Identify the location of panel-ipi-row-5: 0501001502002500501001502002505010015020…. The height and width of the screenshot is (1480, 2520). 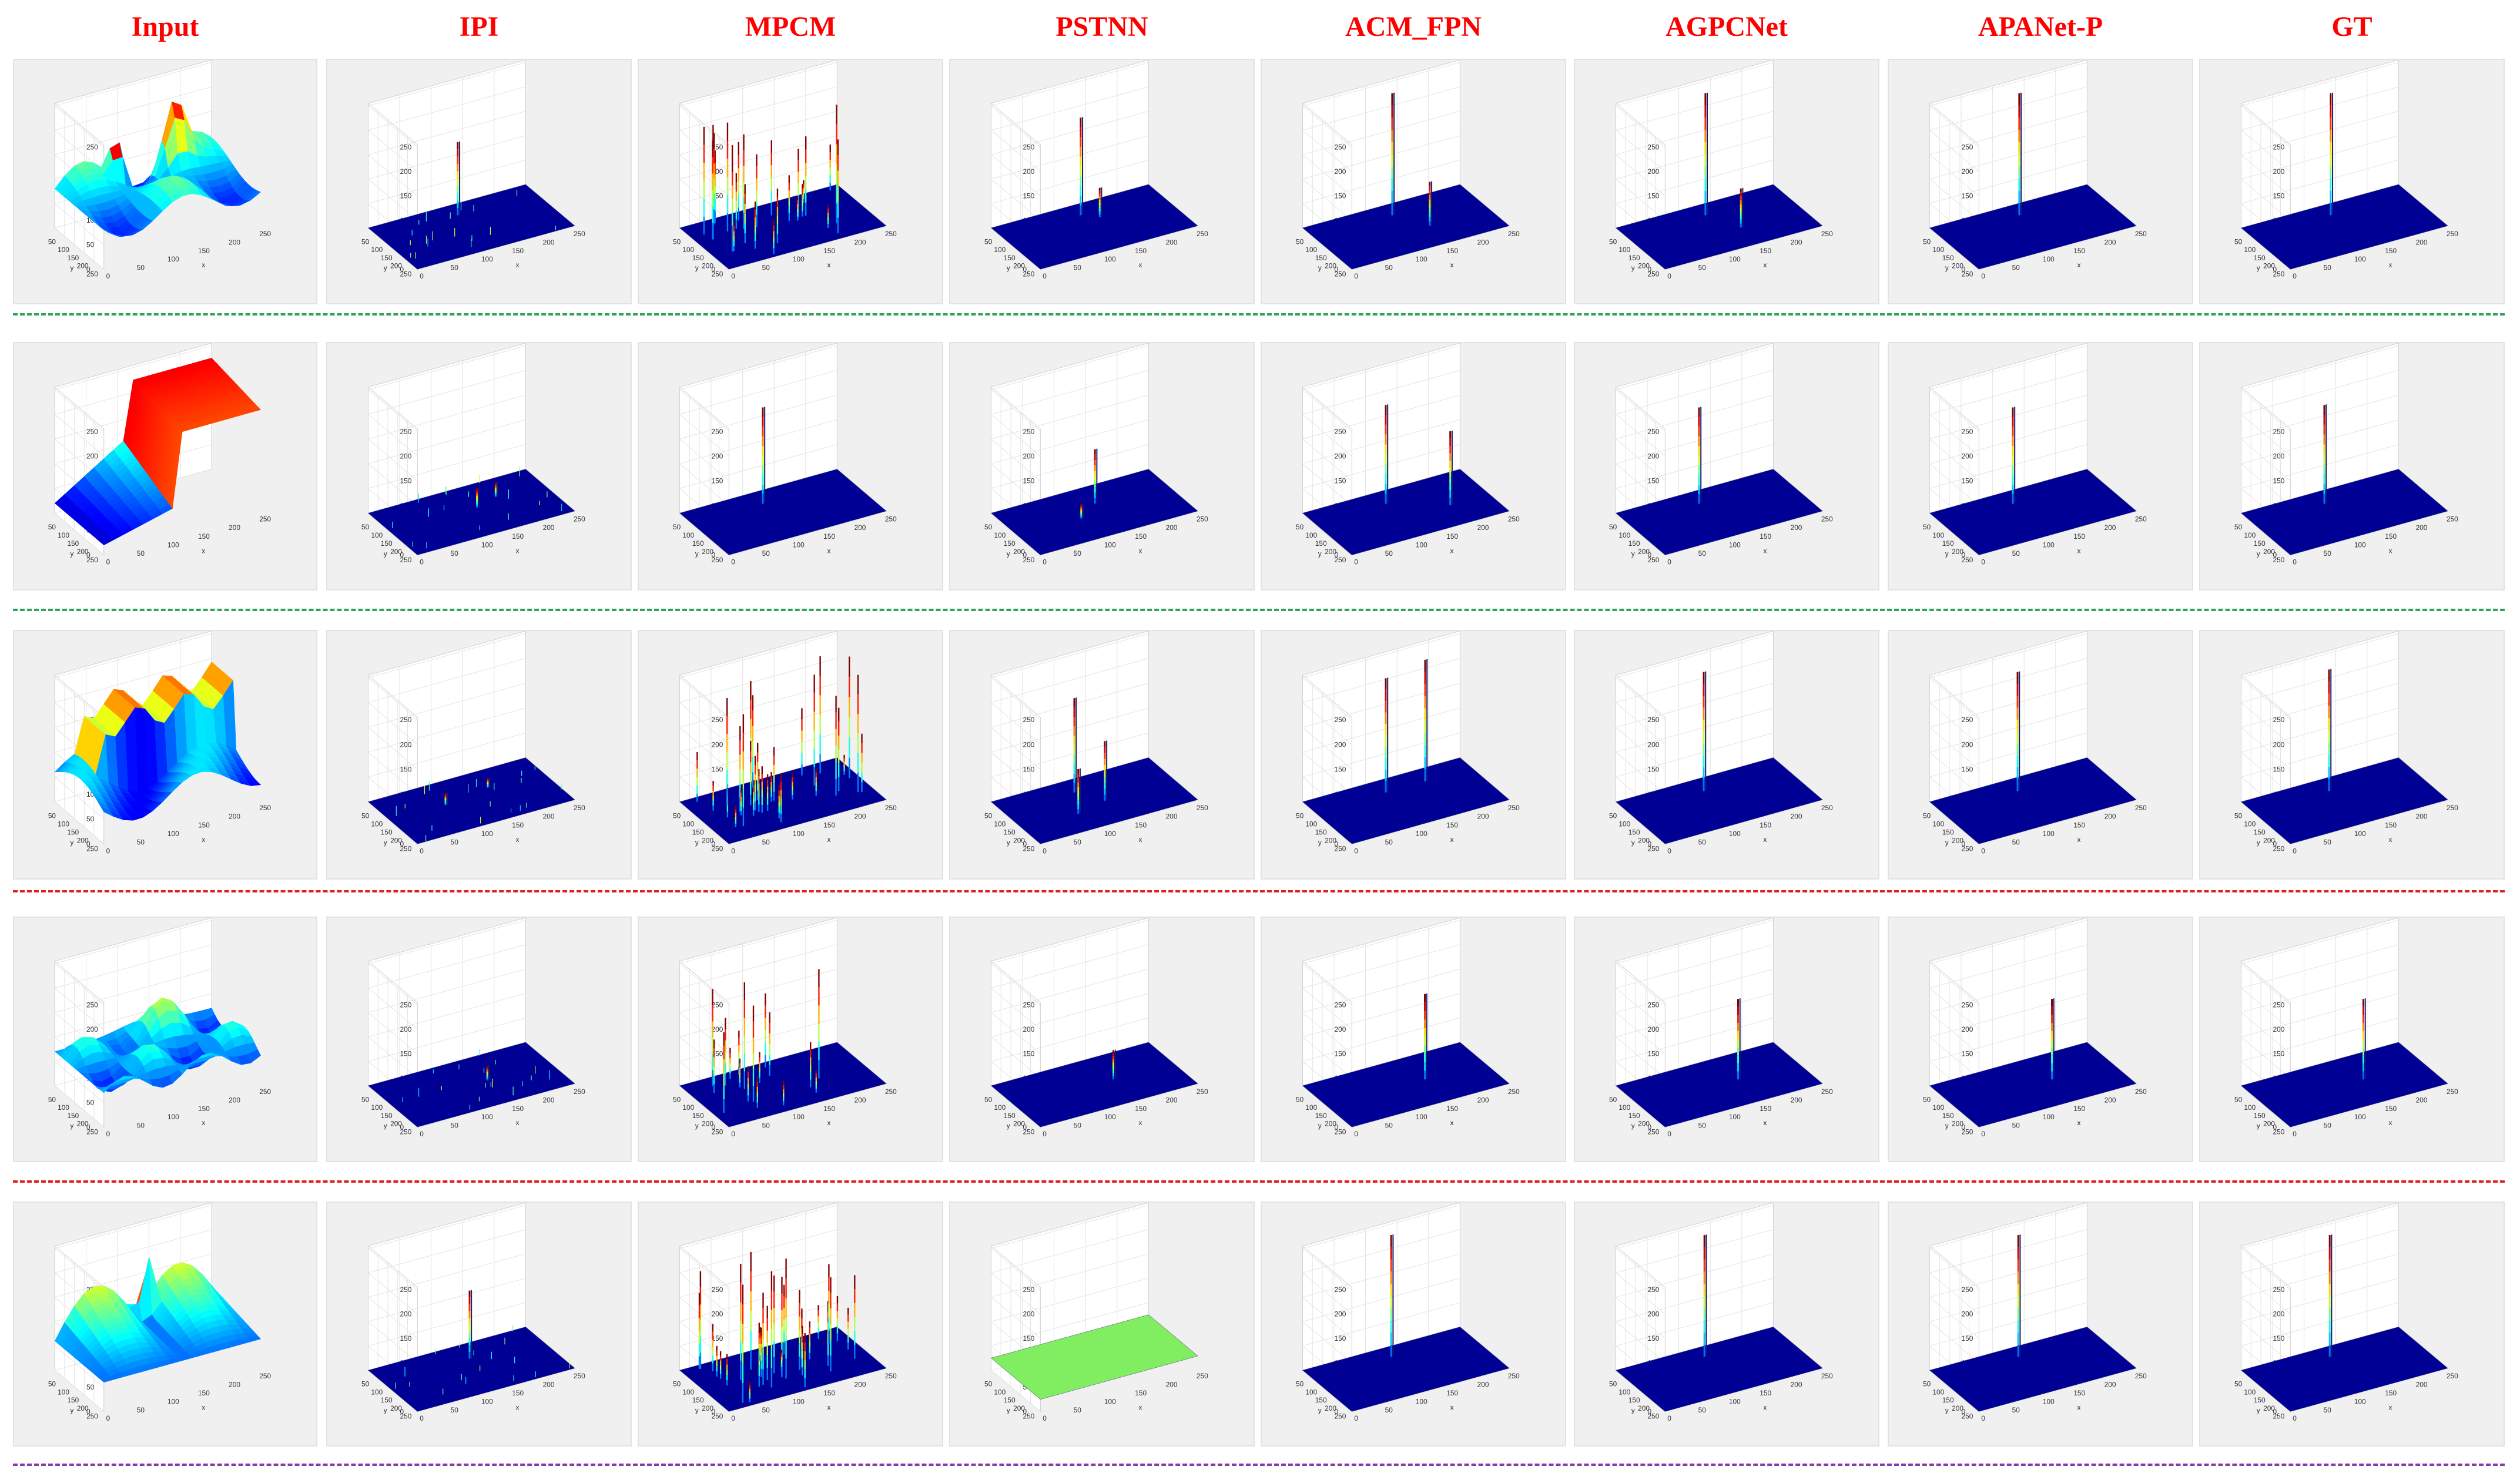
(479, 1325).